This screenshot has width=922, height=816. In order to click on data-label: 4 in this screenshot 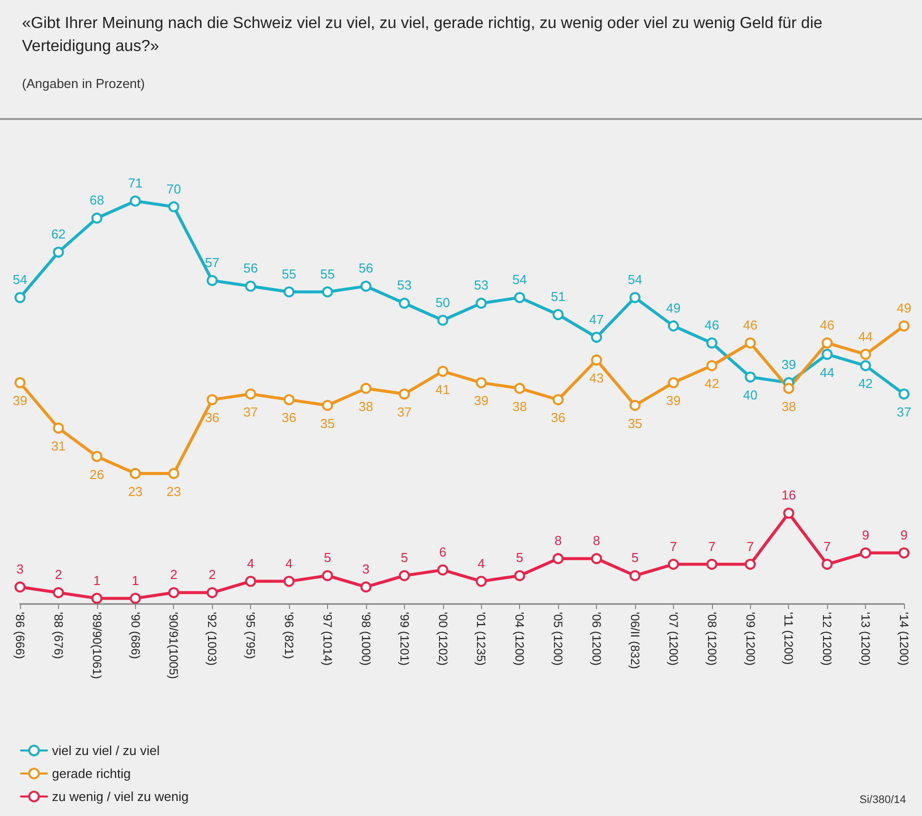, I will do `click(250, 563)`.